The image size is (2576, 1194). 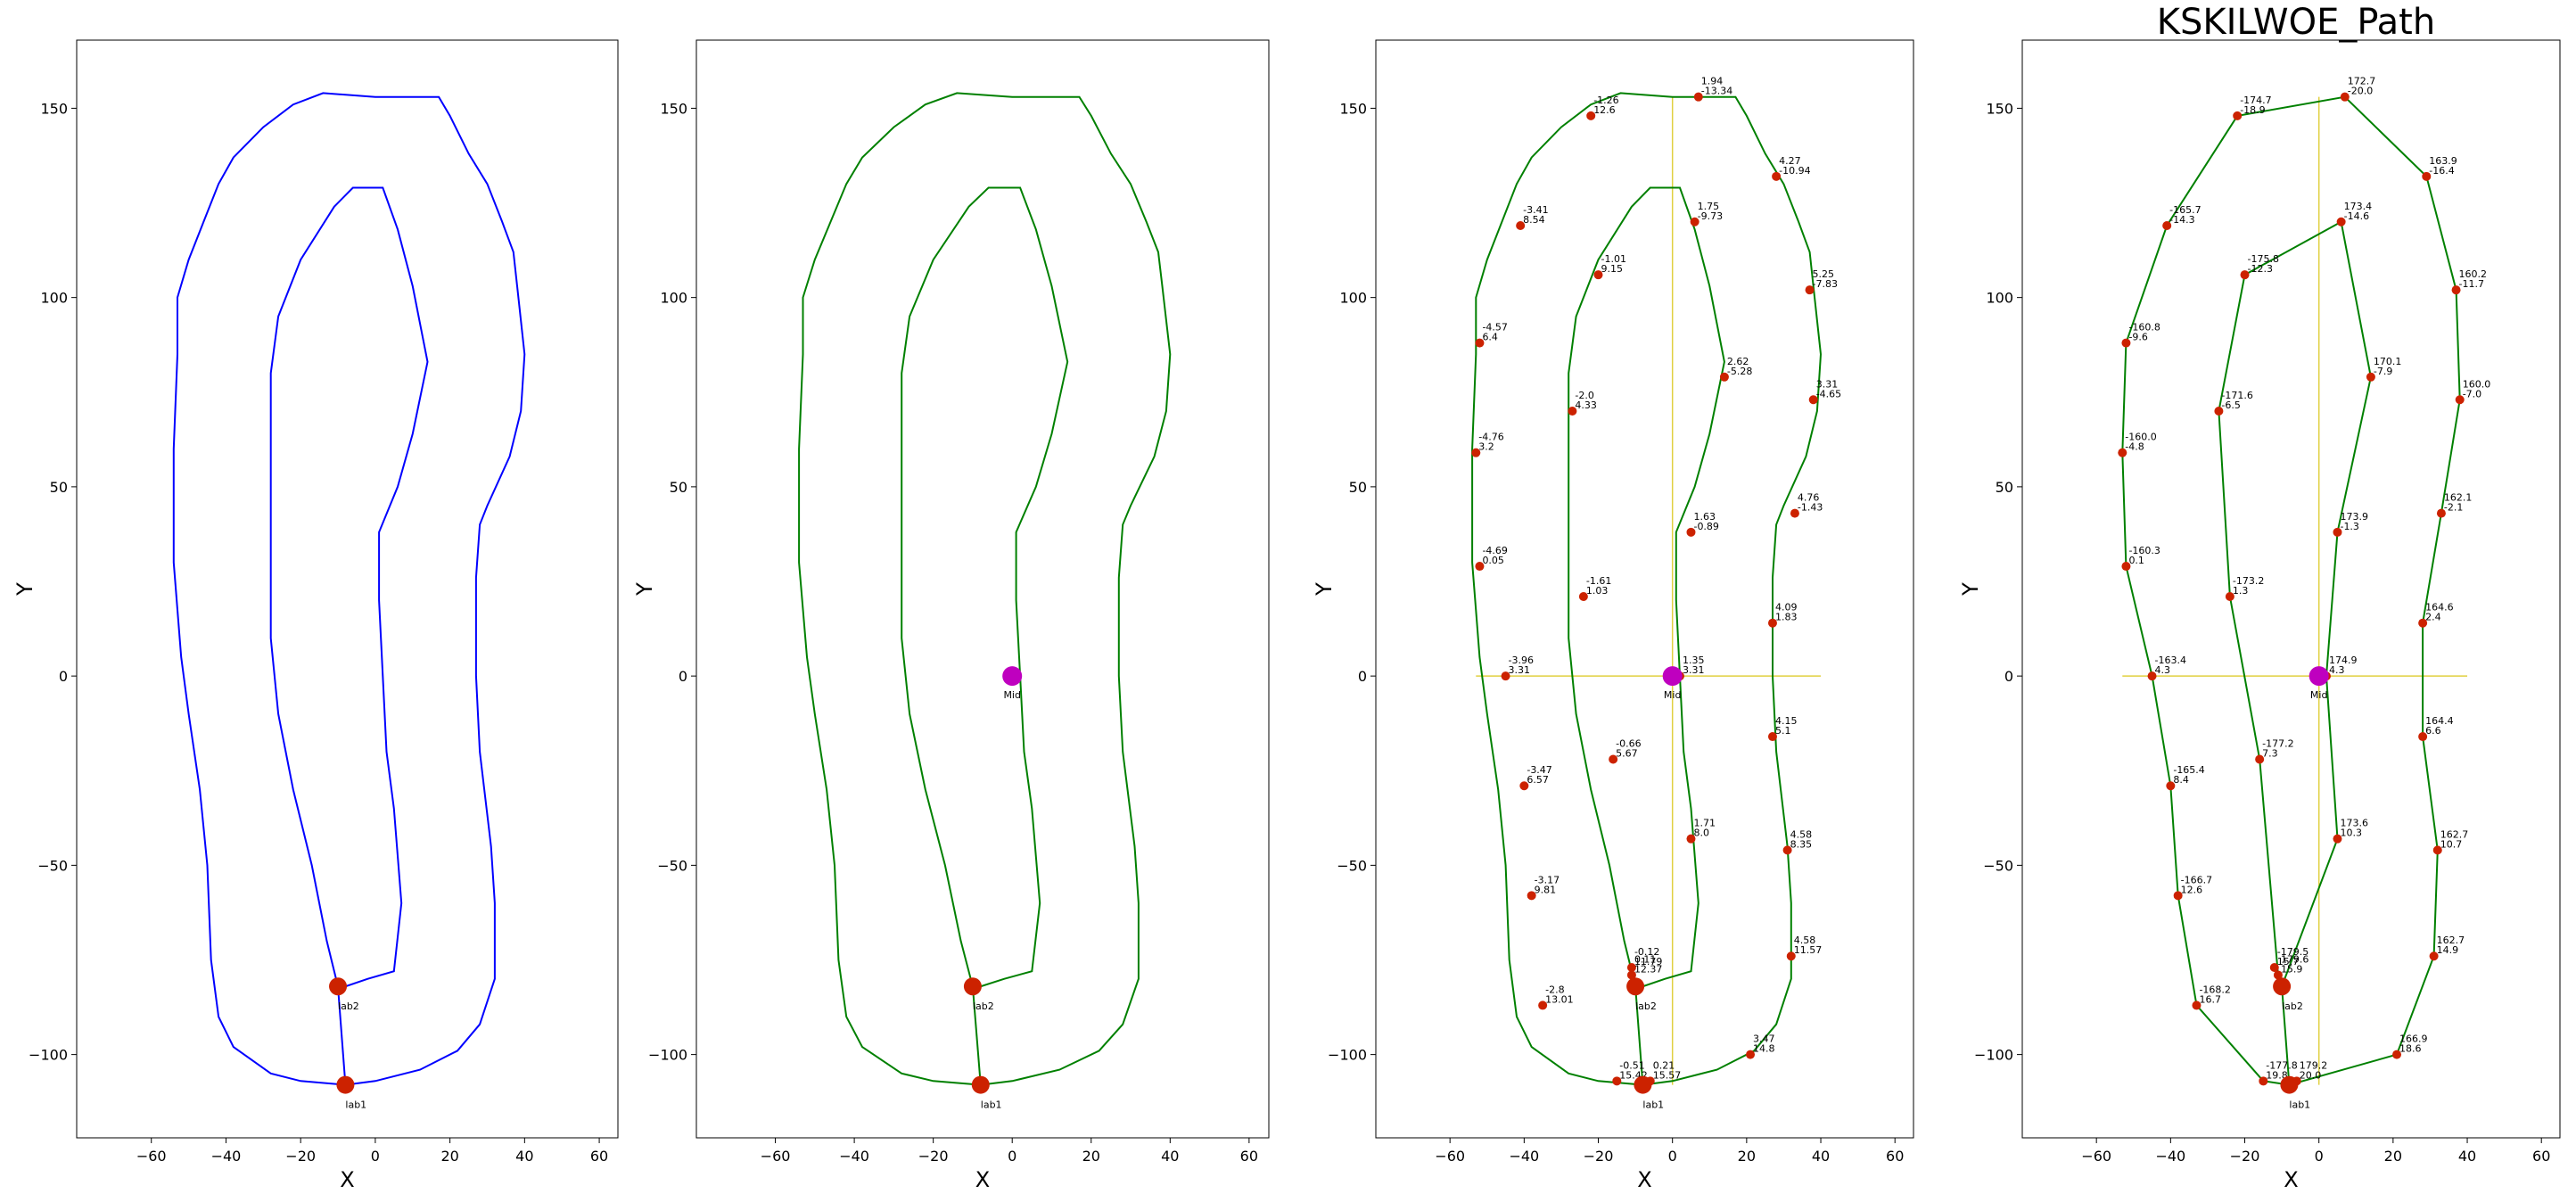 What do you see at coordinates (2453, 508) in the screenshot?
I see `data-point-label-2: -2.1` at bounding box center [2453, 508].